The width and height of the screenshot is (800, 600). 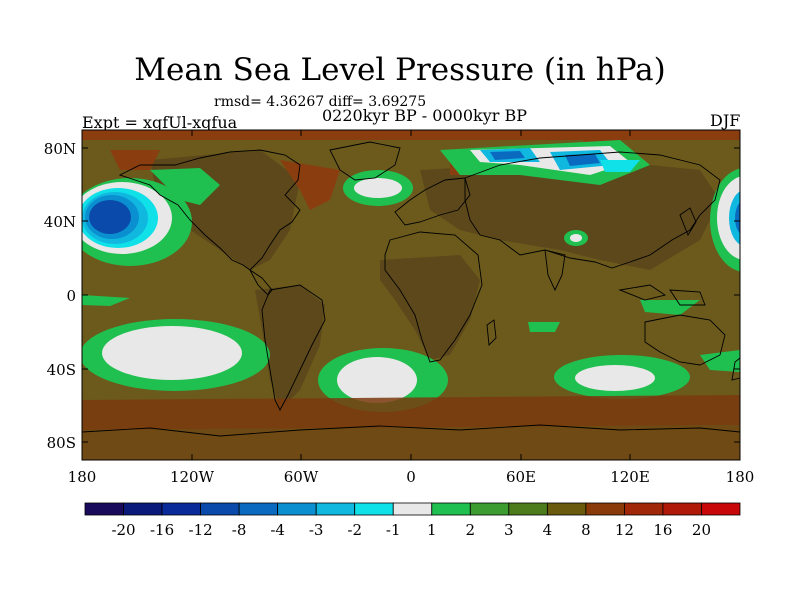 I want to click on colorbar-labels: -20 -16 -12 -8 -4 -3 -2 -1 1 2 3 4 8 12 16 20, so click(x=411, y=530).